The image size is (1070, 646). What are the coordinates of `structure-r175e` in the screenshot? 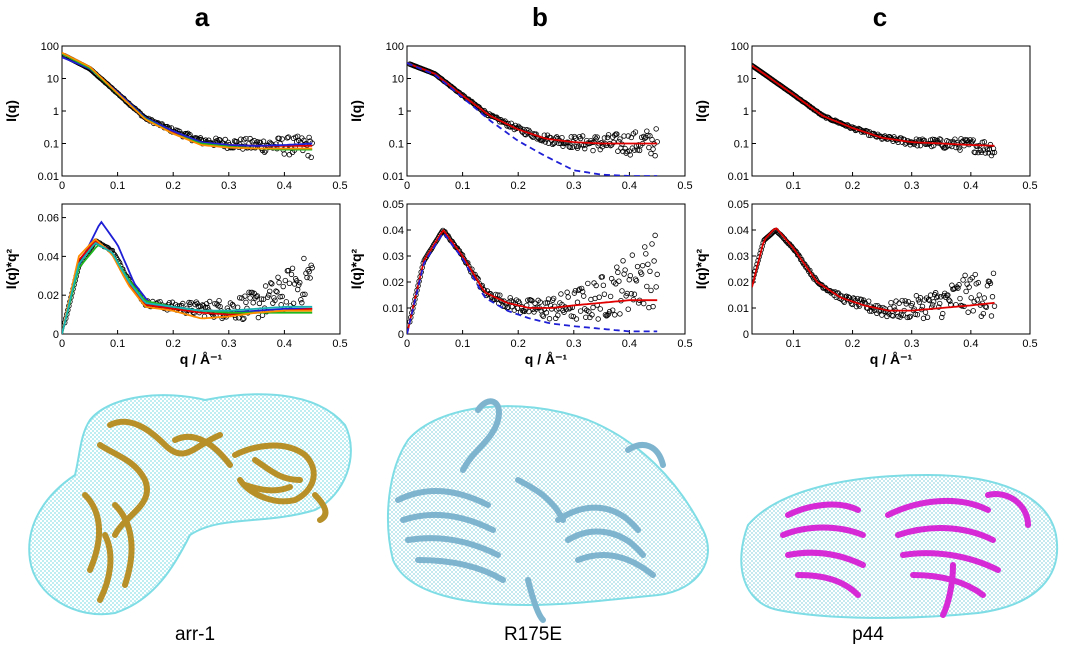 It's located at (548, 510).